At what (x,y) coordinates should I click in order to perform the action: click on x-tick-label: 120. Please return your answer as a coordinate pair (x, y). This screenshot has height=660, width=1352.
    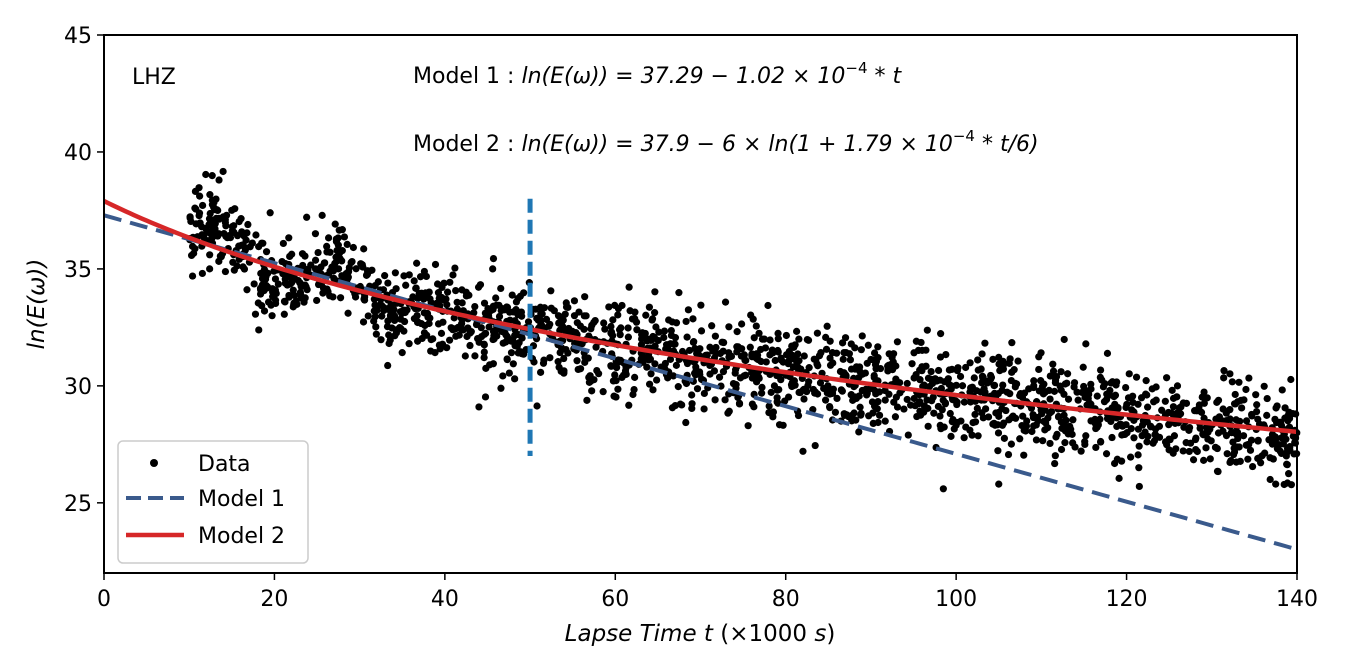
    Looking at the image, I should click on (1127, 599).